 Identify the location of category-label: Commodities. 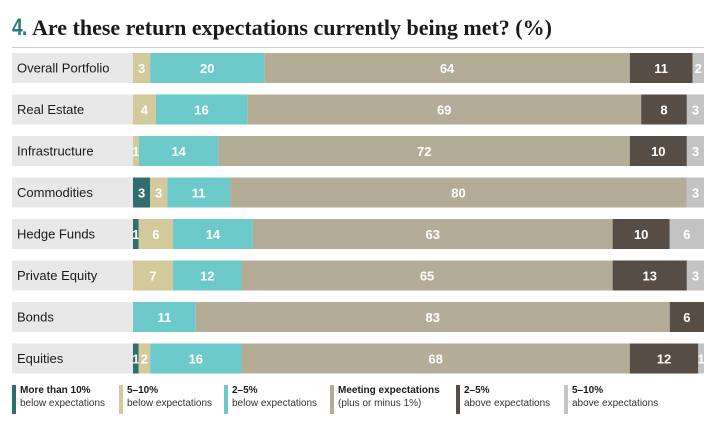
(55, 192).